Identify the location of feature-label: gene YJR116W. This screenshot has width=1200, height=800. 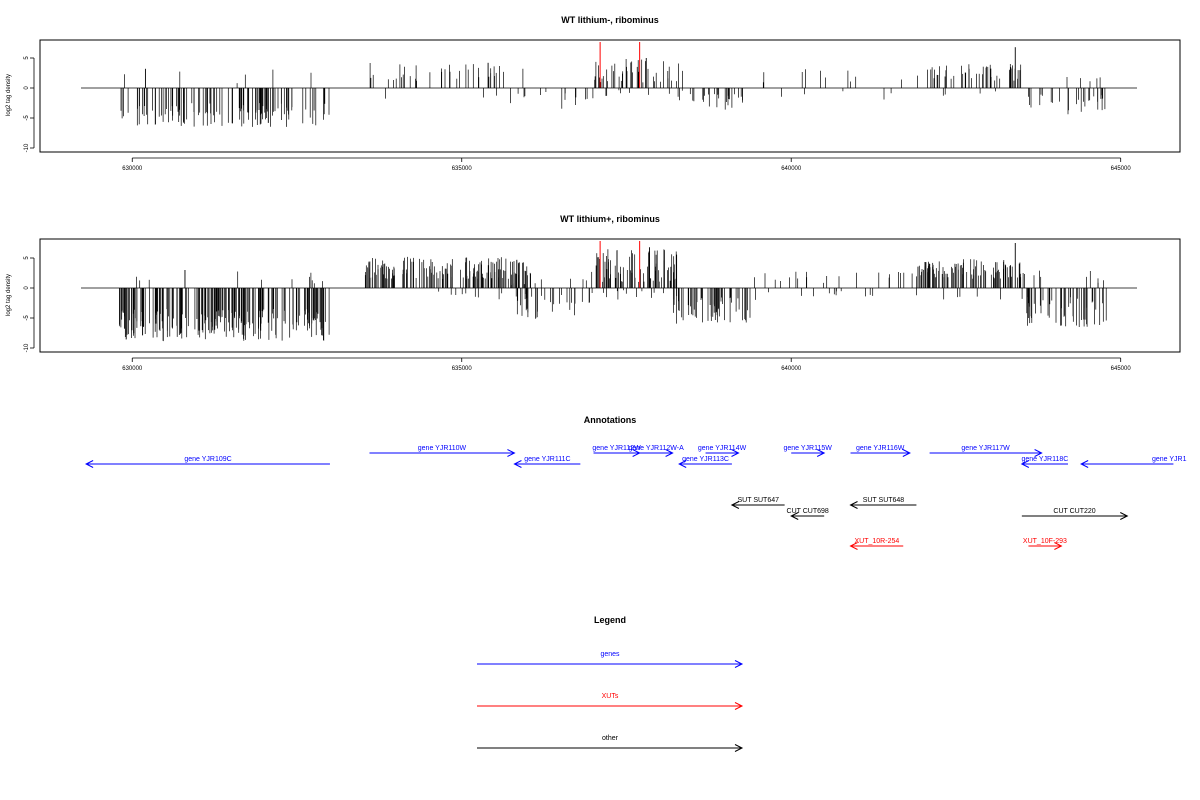
(880, 448).